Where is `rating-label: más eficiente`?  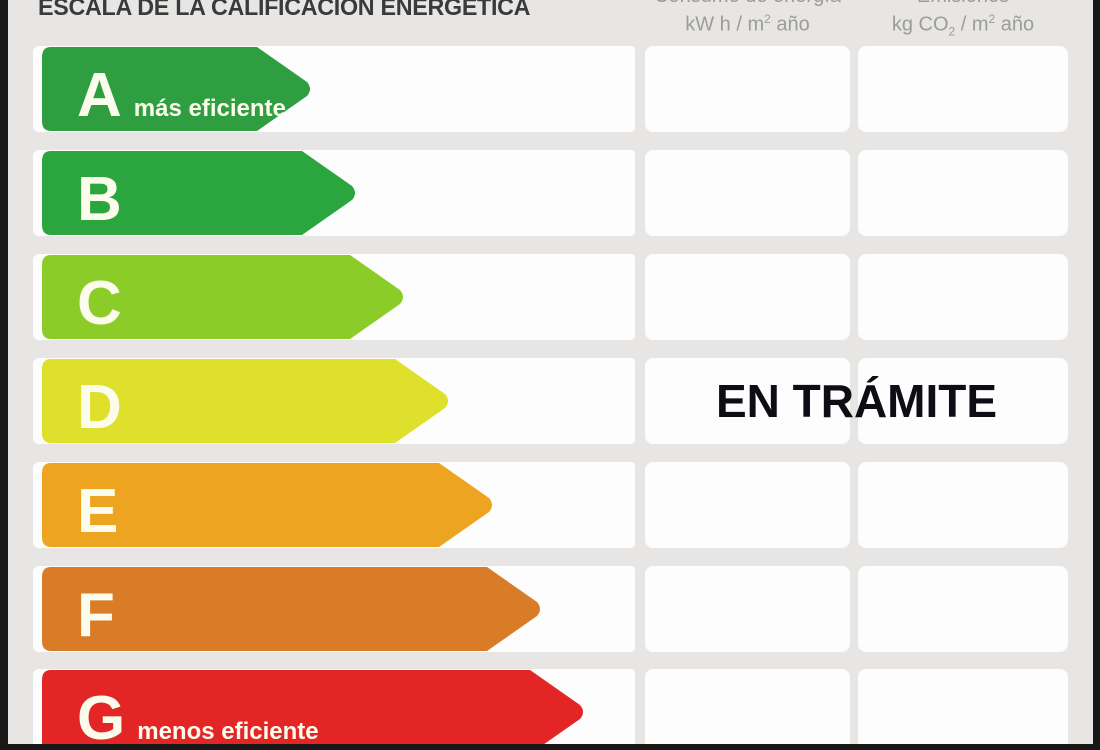
rating-label: más eficiente is located at coordinates (209, 108).